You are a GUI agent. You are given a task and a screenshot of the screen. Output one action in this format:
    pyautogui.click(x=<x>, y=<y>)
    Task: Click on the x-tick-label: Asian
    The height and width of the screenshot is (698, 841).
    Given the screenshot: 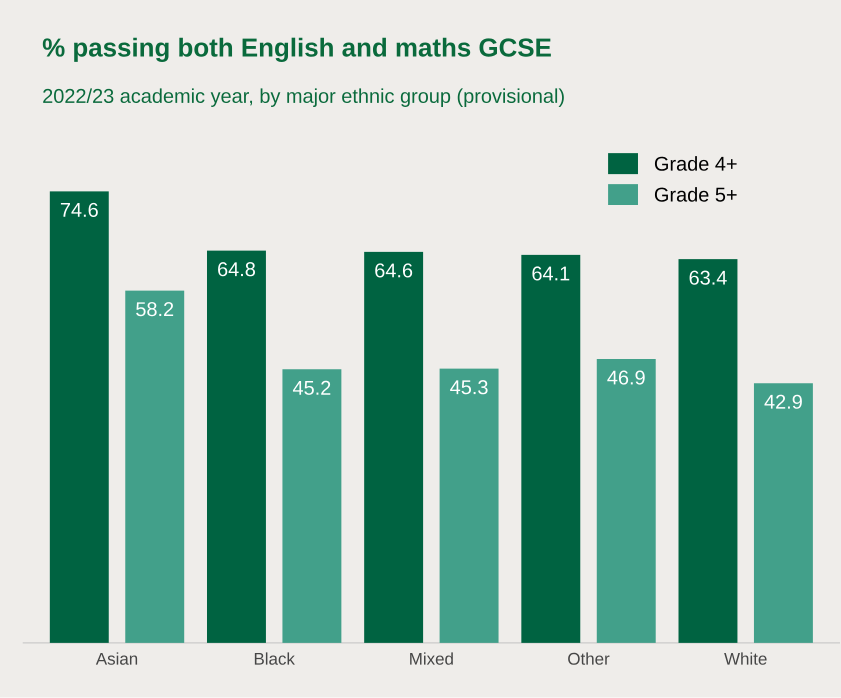 What is the action you would take?
    pyautogui.click(x=117, y=658)
    